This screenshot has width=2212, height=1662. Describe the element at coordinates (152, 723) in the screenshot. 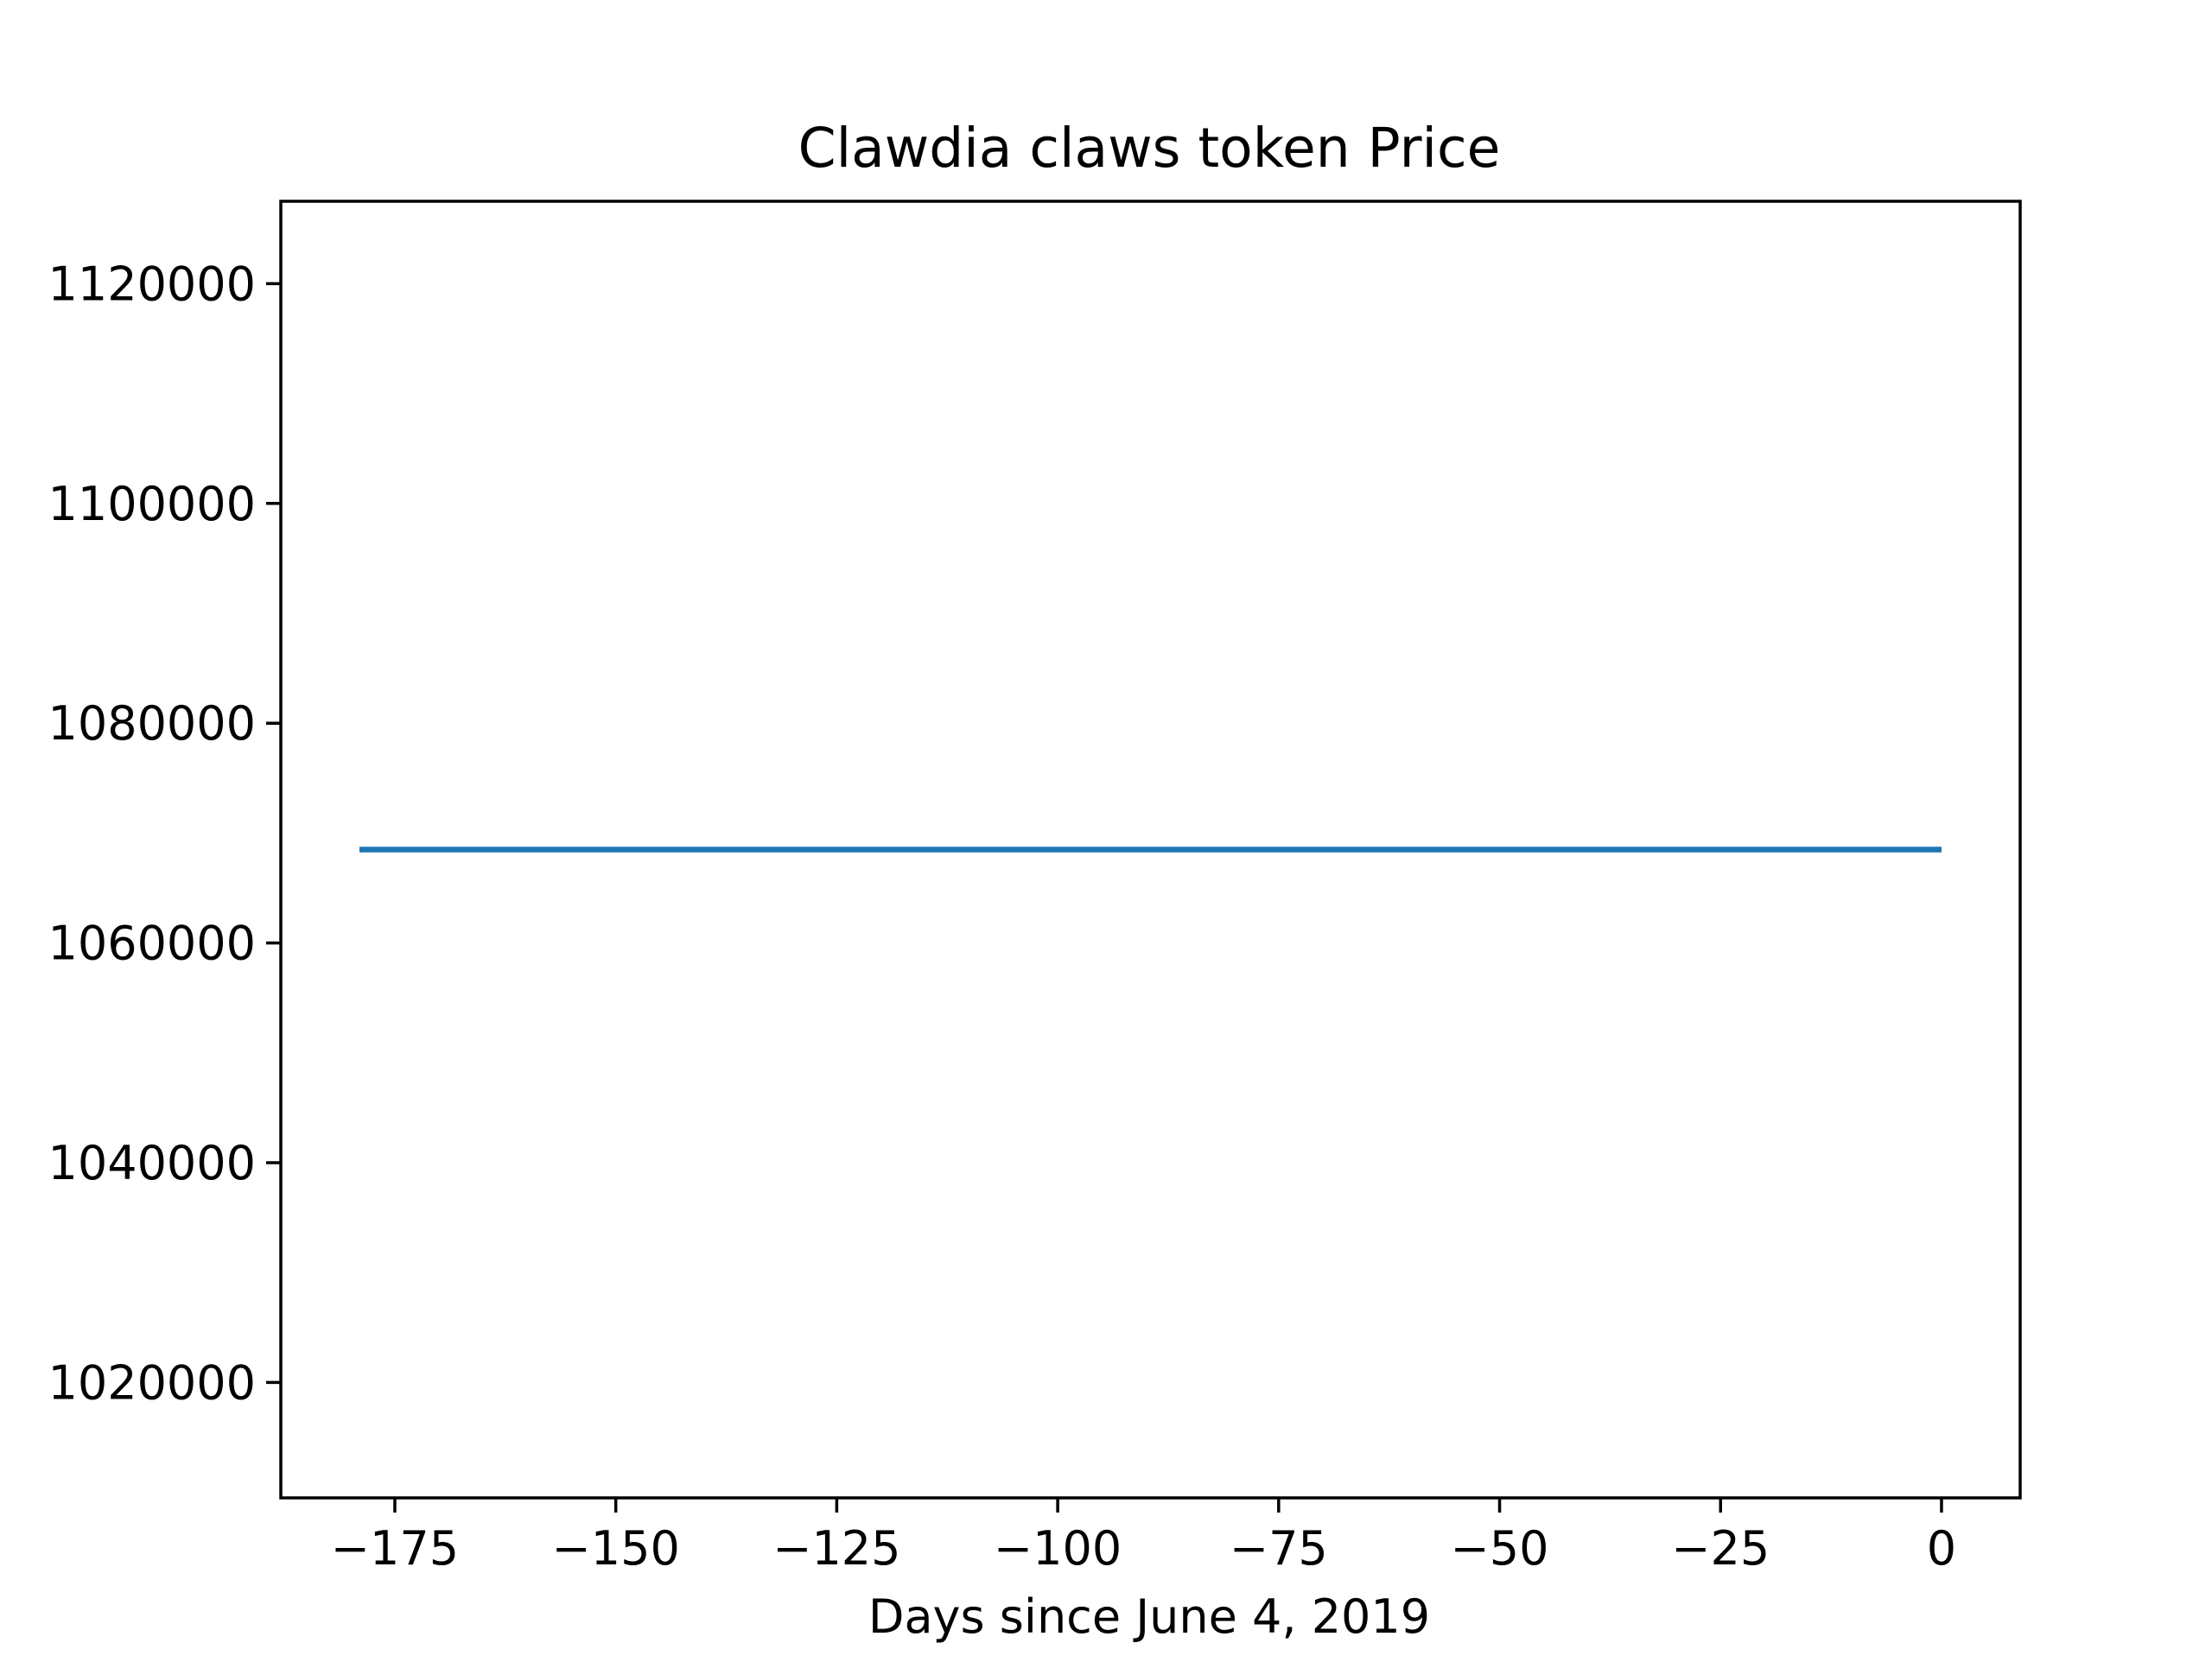

I see `y-tick-label: 1080000` at that location.